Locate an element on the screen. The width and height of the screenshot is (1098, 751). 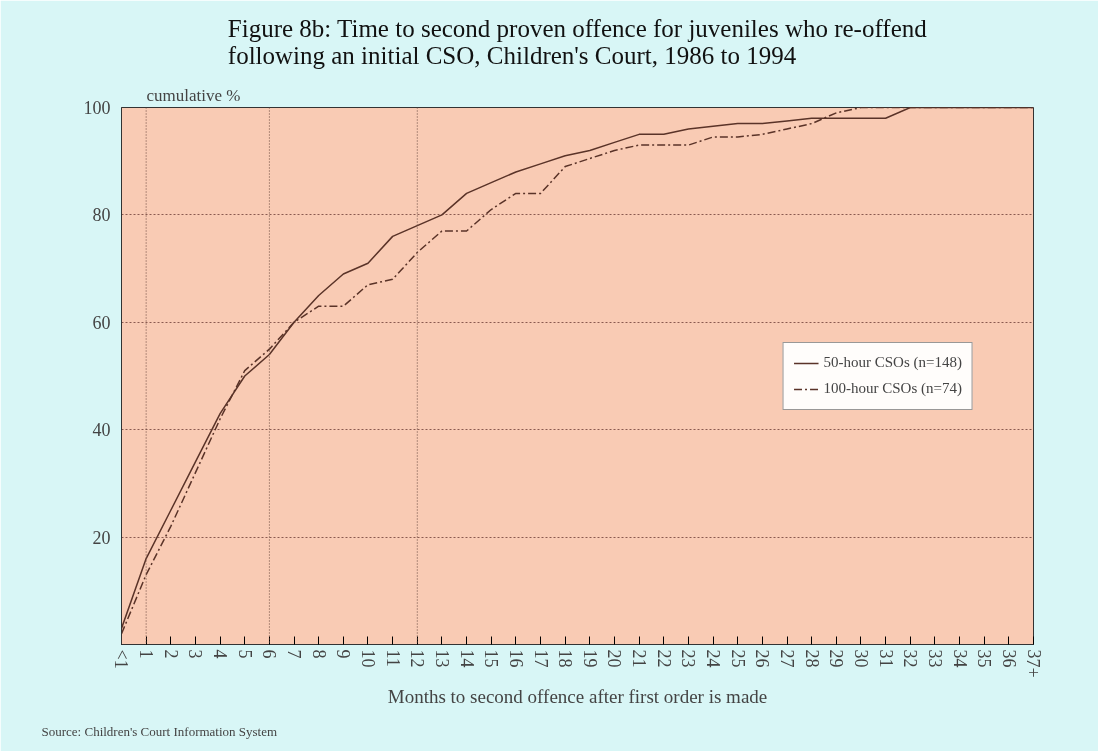
x-tick-label: 13 is located at coordinates (441, 658).